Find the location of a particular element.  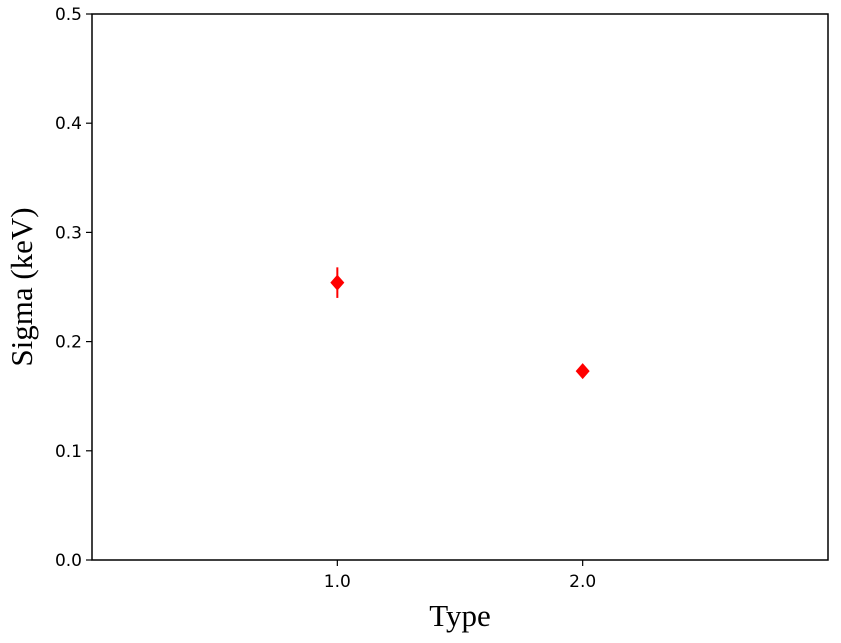

x-tick-label: 1.0 is located at coordinates (337, 582).